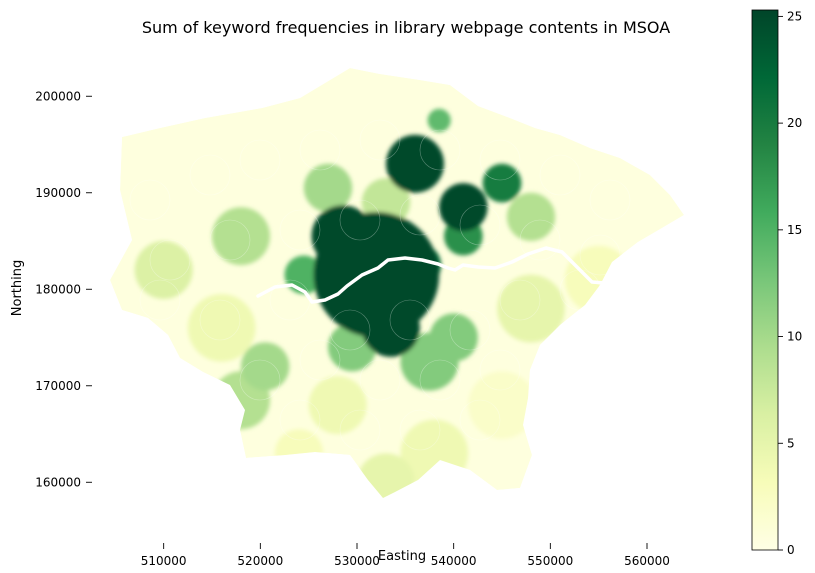 The width and height of the screenshot is (815, 573). What do you see at coordinates (765, 280) in the screenshot?
I see `colorbar-gradient` at bounding box center [765, 280].